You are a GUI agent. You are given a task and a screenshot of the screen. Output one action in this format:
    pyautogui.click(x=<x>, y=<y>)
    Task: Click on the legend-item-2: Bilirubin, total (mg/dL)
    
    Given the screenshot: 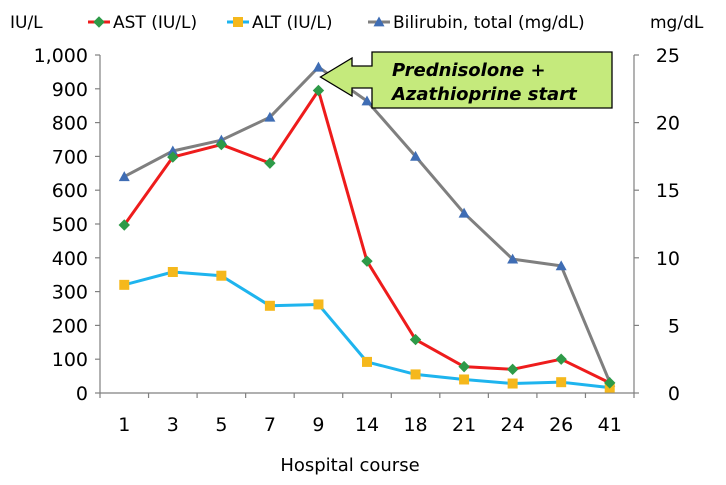 What is the action you would take?
    pyautogui.click(x=476, y=23)
    